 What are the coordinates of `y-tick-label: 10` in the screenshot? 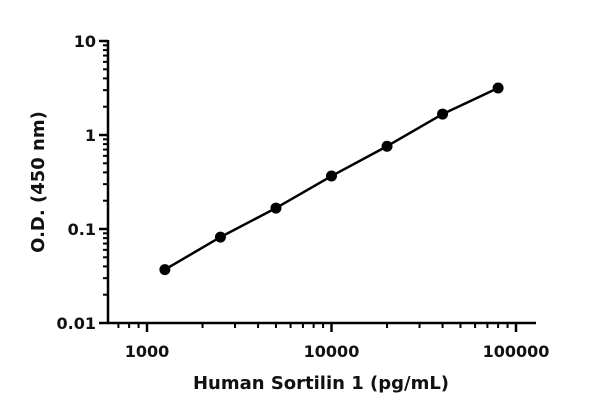 It's located at (85, 41).